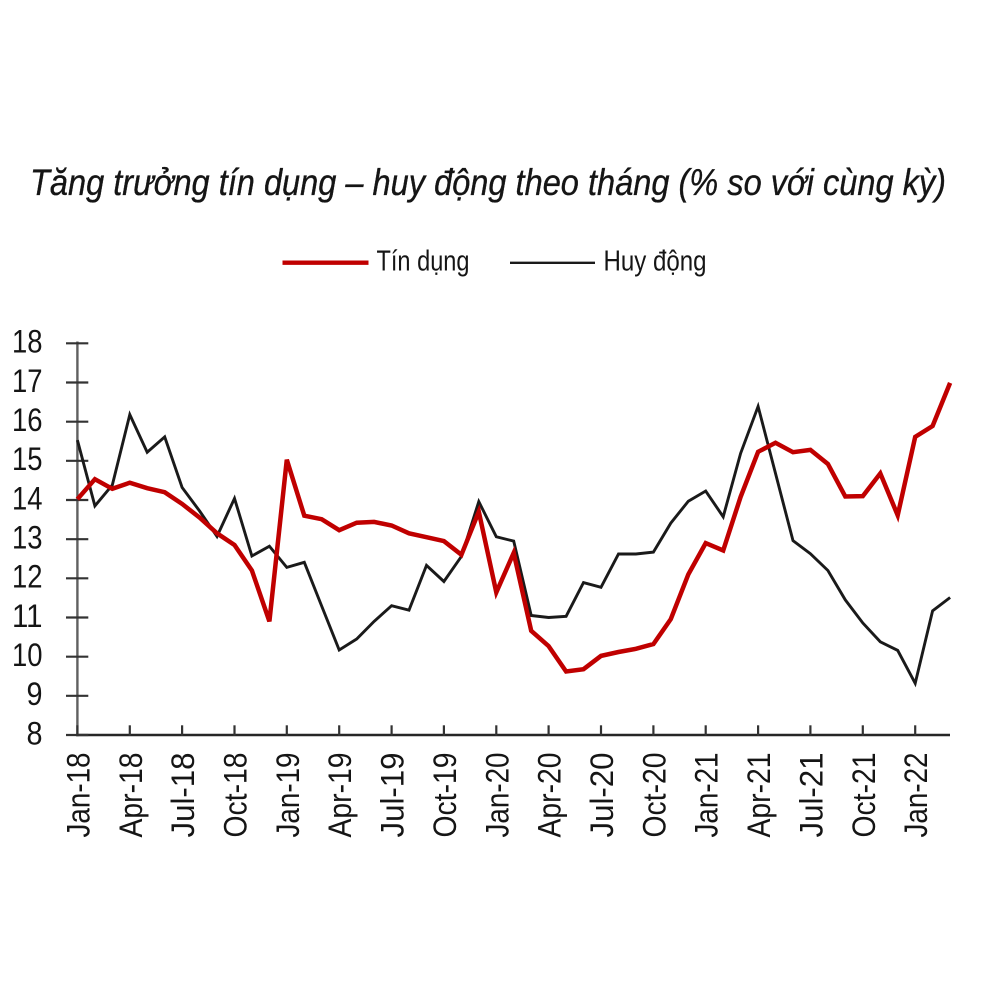  What do you see at coordinates (27, 420) in the screenshot?
I see `svg-text: 16` at bounding box center [27, 420].